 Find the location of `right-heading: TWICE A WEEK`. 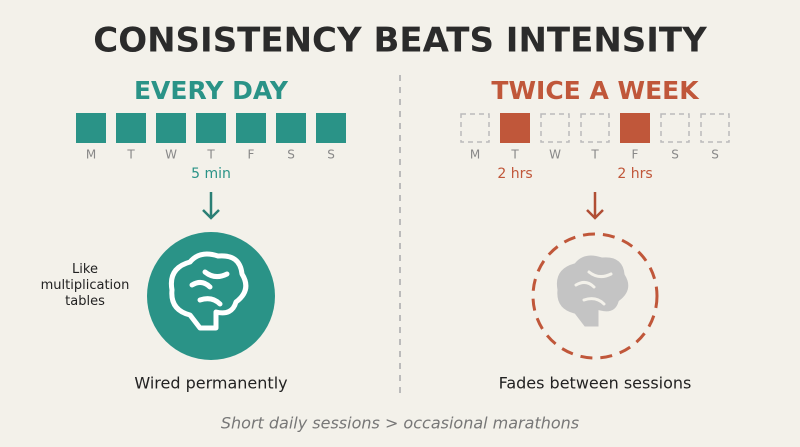

right-heading: TWICE A WEEK is located at coordinates (595, 90).